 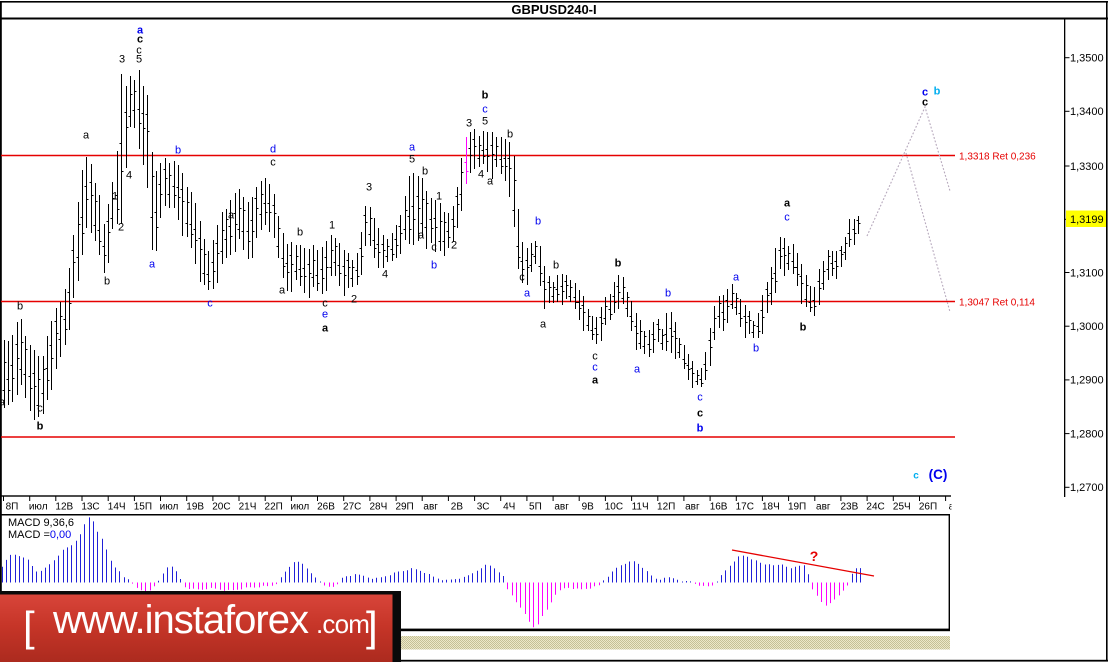 What do you see at coordinates (875, 507) in the screenshot?
I see `svg-text: 24С` at bounding box center [875, 507].